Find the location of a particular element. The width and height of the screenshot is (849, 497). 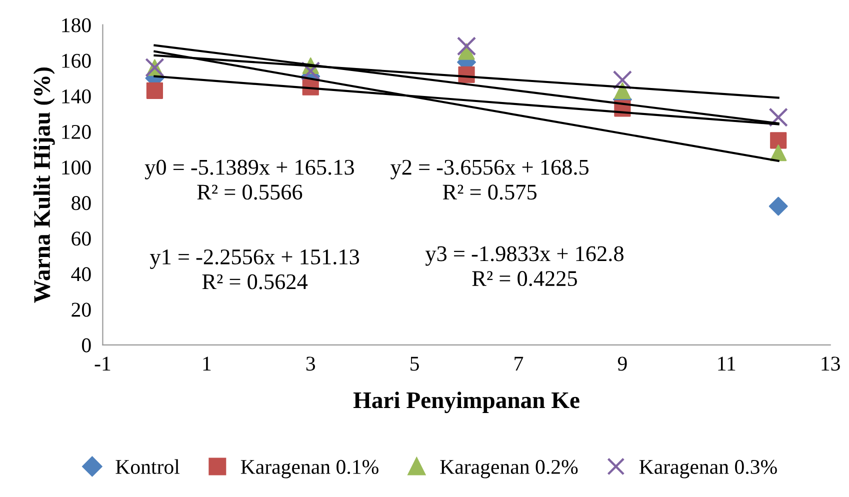

x-tick-label: 9 is located at coordinates (622, 363).